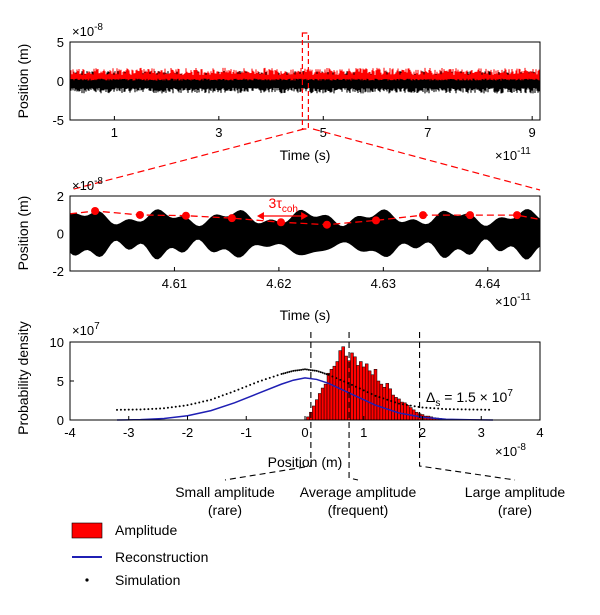  Describe the element at coordinates (481, 432) in the screenshot. I see `histogram-x-tick-label: 3` at that location.